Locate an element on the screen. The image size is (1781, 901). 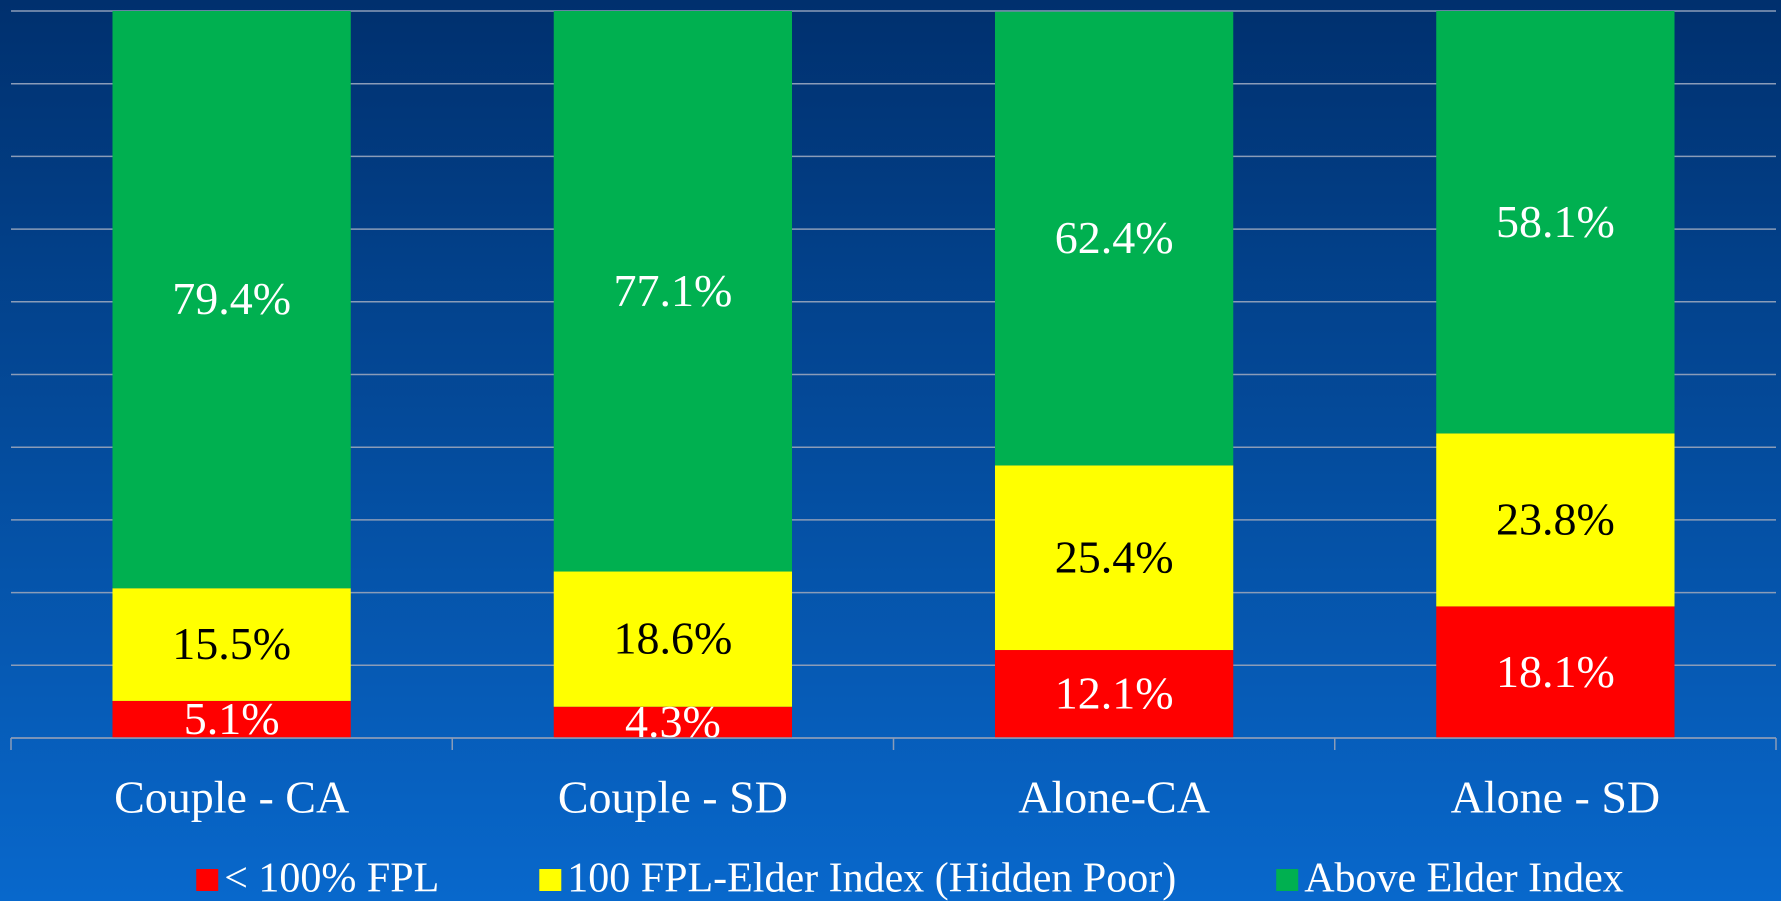
data-label: 77.1% is located at coordinates (672, 290).